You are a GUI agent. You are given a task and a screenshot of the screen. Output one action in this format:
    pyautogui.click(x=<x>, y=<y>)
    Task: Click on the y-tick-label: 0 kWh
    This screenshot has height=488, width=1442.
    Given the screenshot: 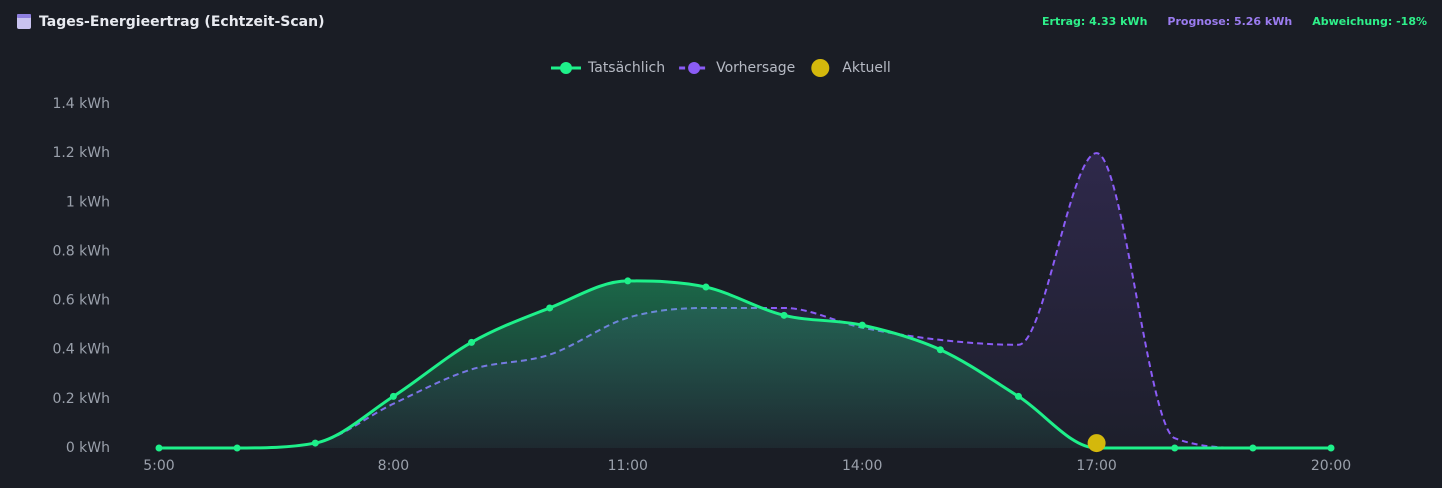 What is the action you would take?
    pyautogui.click(x=88, y=448)
    